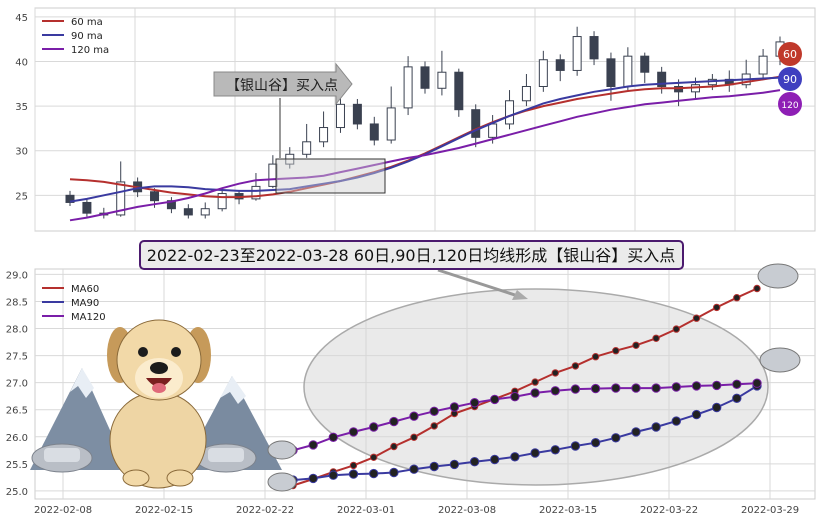  What do you see at coordinates (63, 510) in the screenshot?
I see `bottom-x-tick-label: 2022-02-08` at bounding box center [63, 510].